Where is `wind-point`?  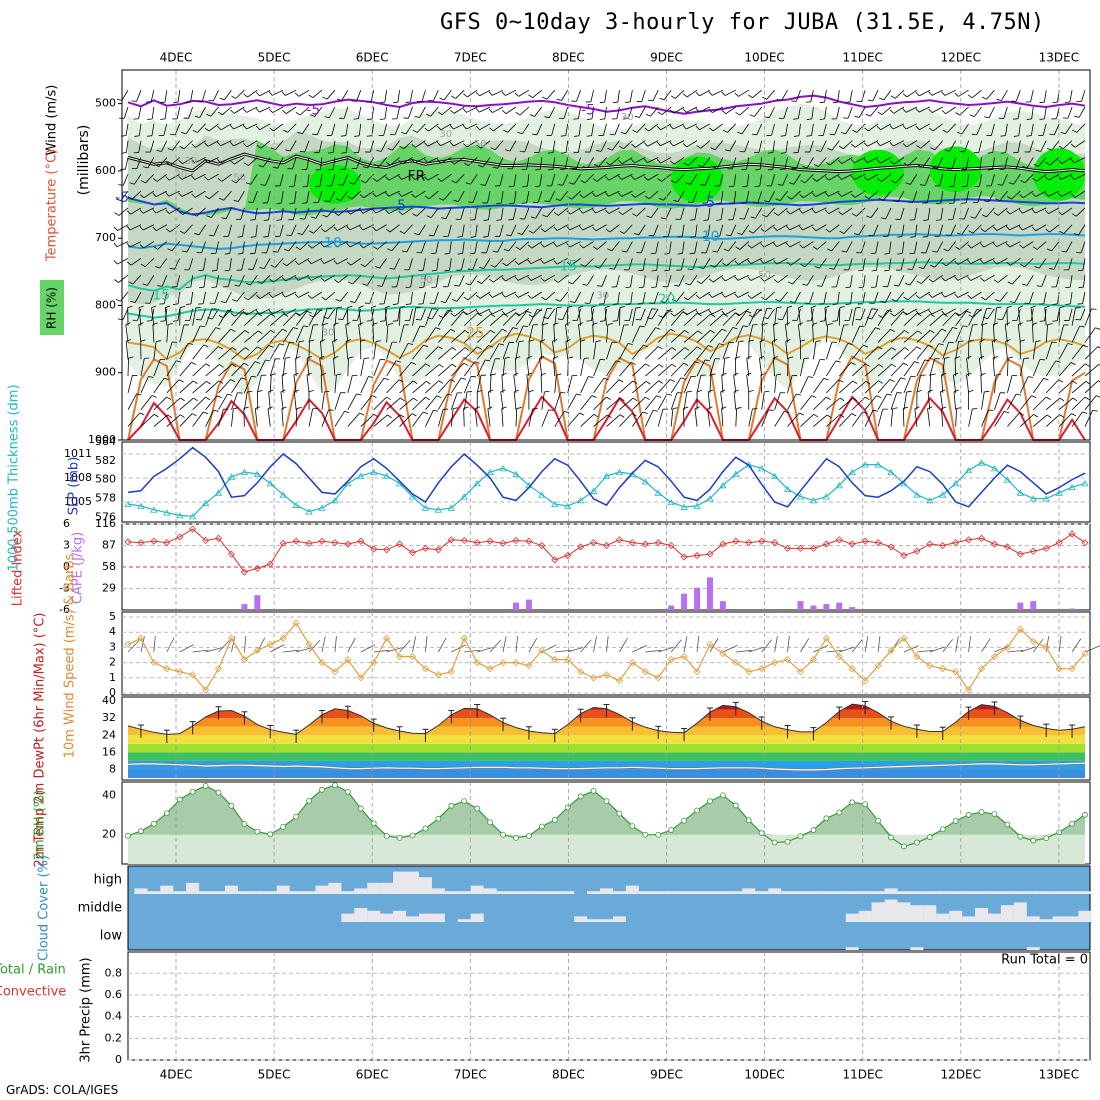 wind-point is located at coordinates (400, 656).